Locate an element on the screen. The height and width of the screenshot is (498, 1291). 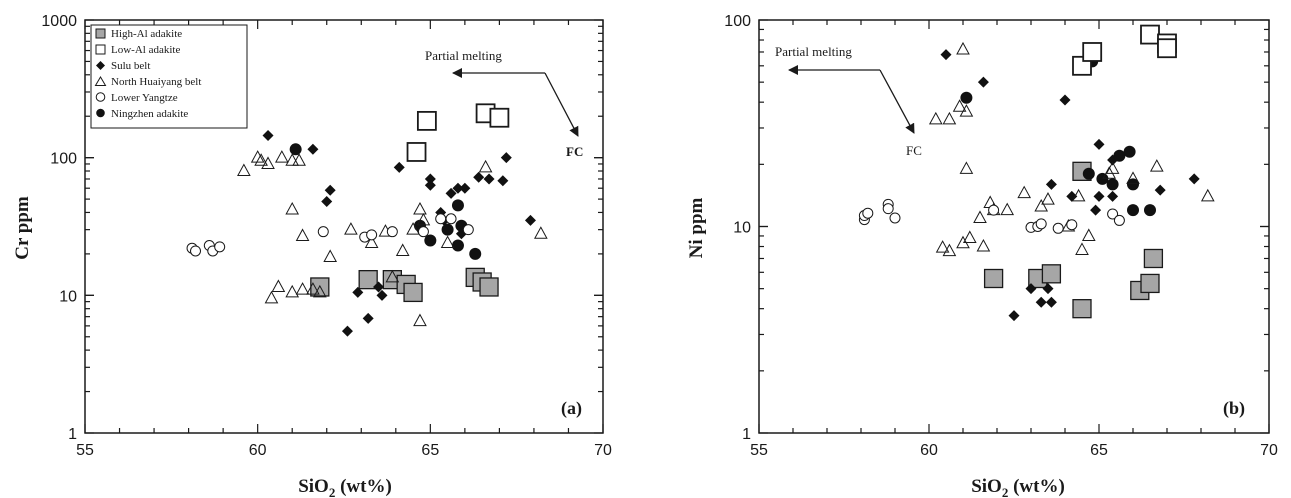
legend-marker-open-square is located at coordinates (100, 49).